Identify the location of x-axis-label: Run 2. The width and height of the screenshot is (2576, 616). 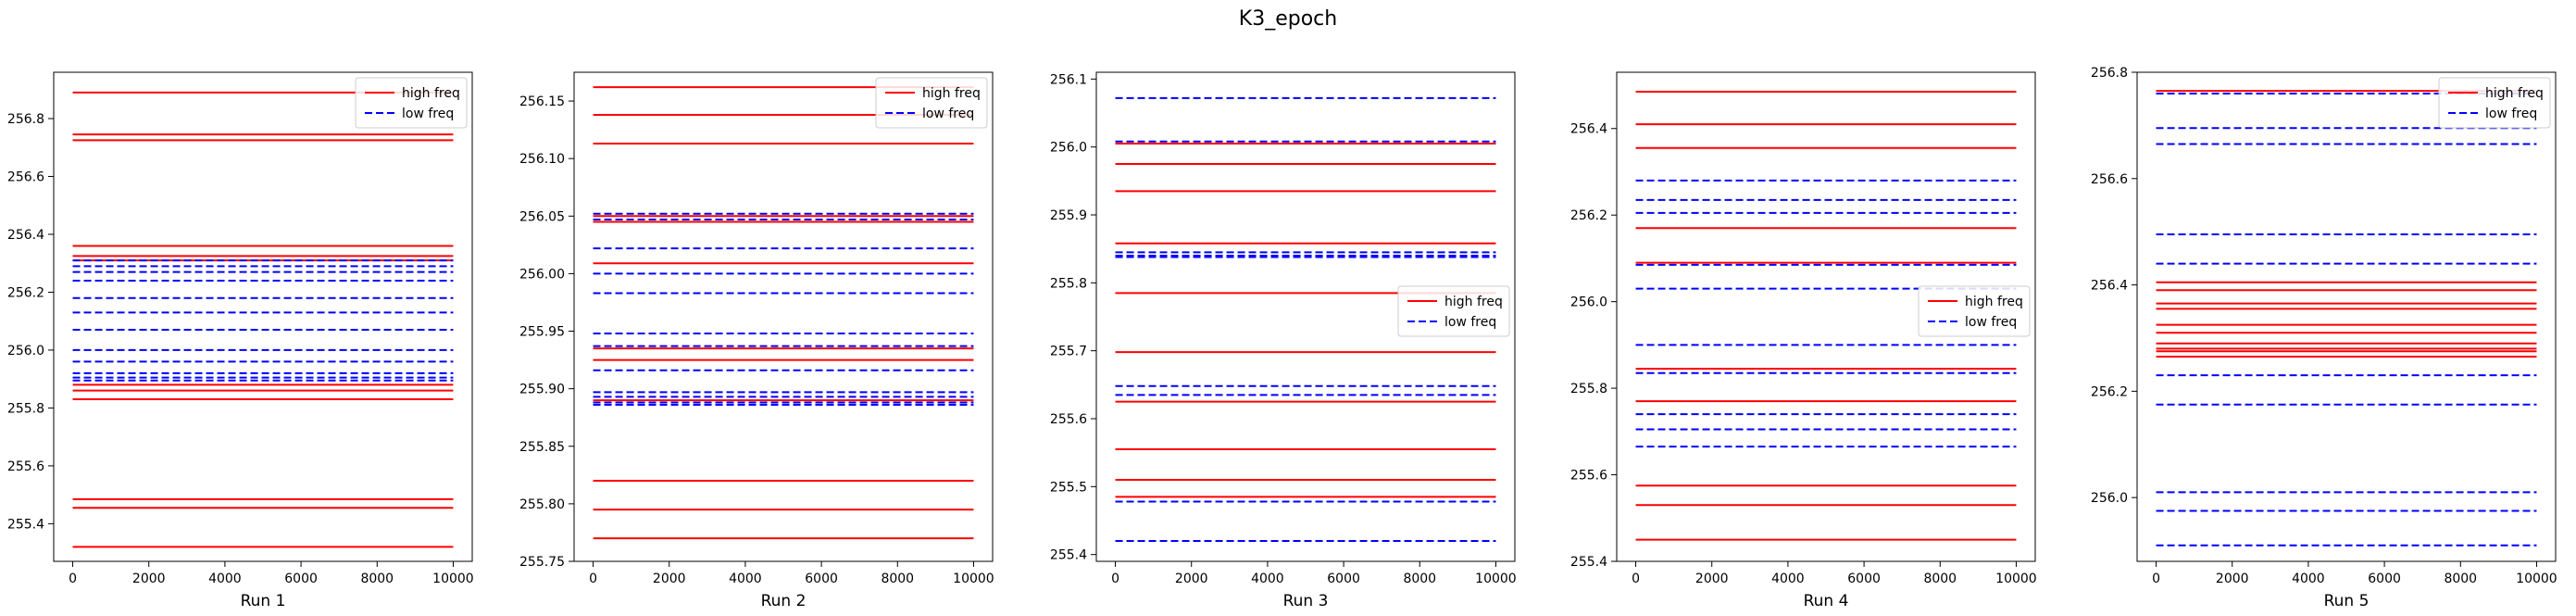
(784, 601).